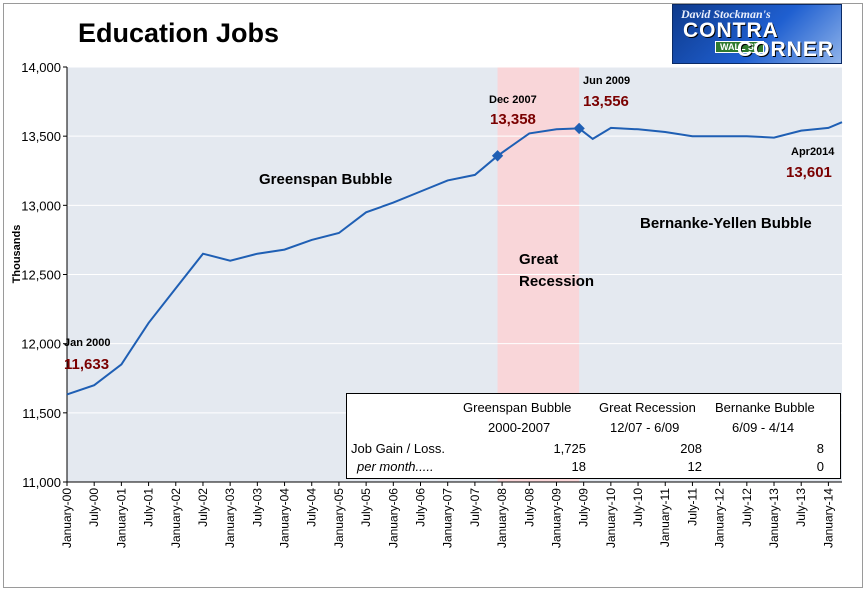 The image size is (868, 592). What do you see at coordinates (645, 427) in the screenshot?
I see `table-period-recession: 12/07 - 6/09` at bounding box center [645, 427].